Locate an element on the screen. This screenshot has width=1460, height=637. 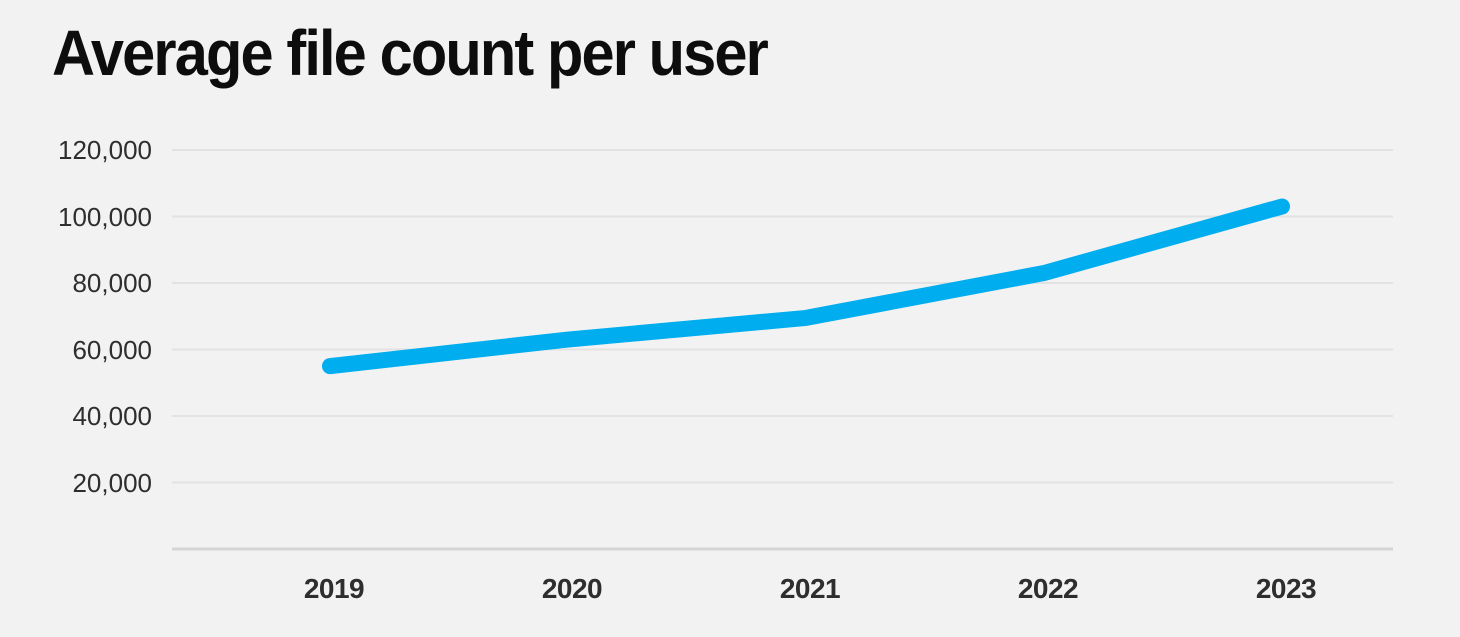
y-tick-label-120,000: 120,000 is located at coordinates (105, 150).